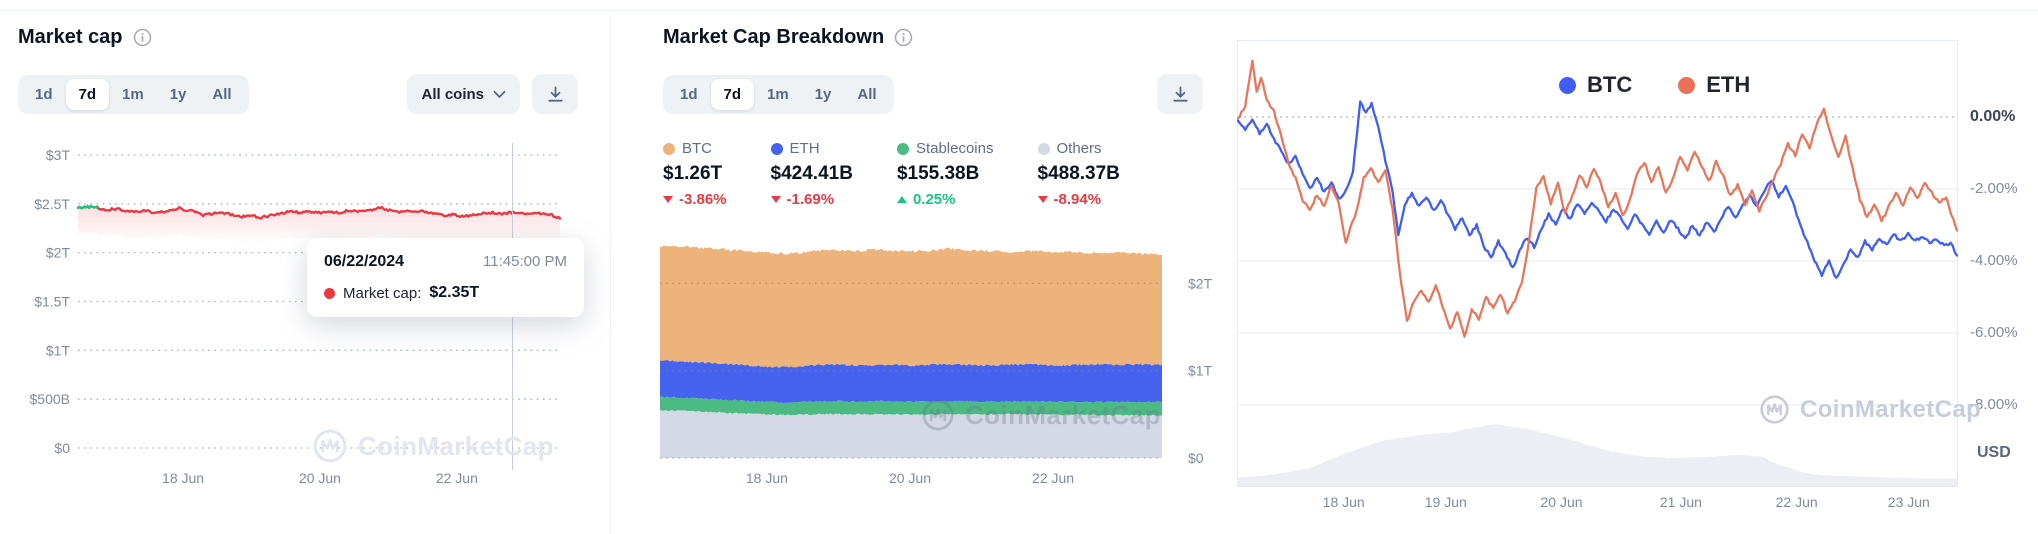 This screenshot has height=534, width=2038. What do you see at coordinates (938, 173) in the screenshot?
I see `legend-value: $155.38B` at bounding box center [938, 173].